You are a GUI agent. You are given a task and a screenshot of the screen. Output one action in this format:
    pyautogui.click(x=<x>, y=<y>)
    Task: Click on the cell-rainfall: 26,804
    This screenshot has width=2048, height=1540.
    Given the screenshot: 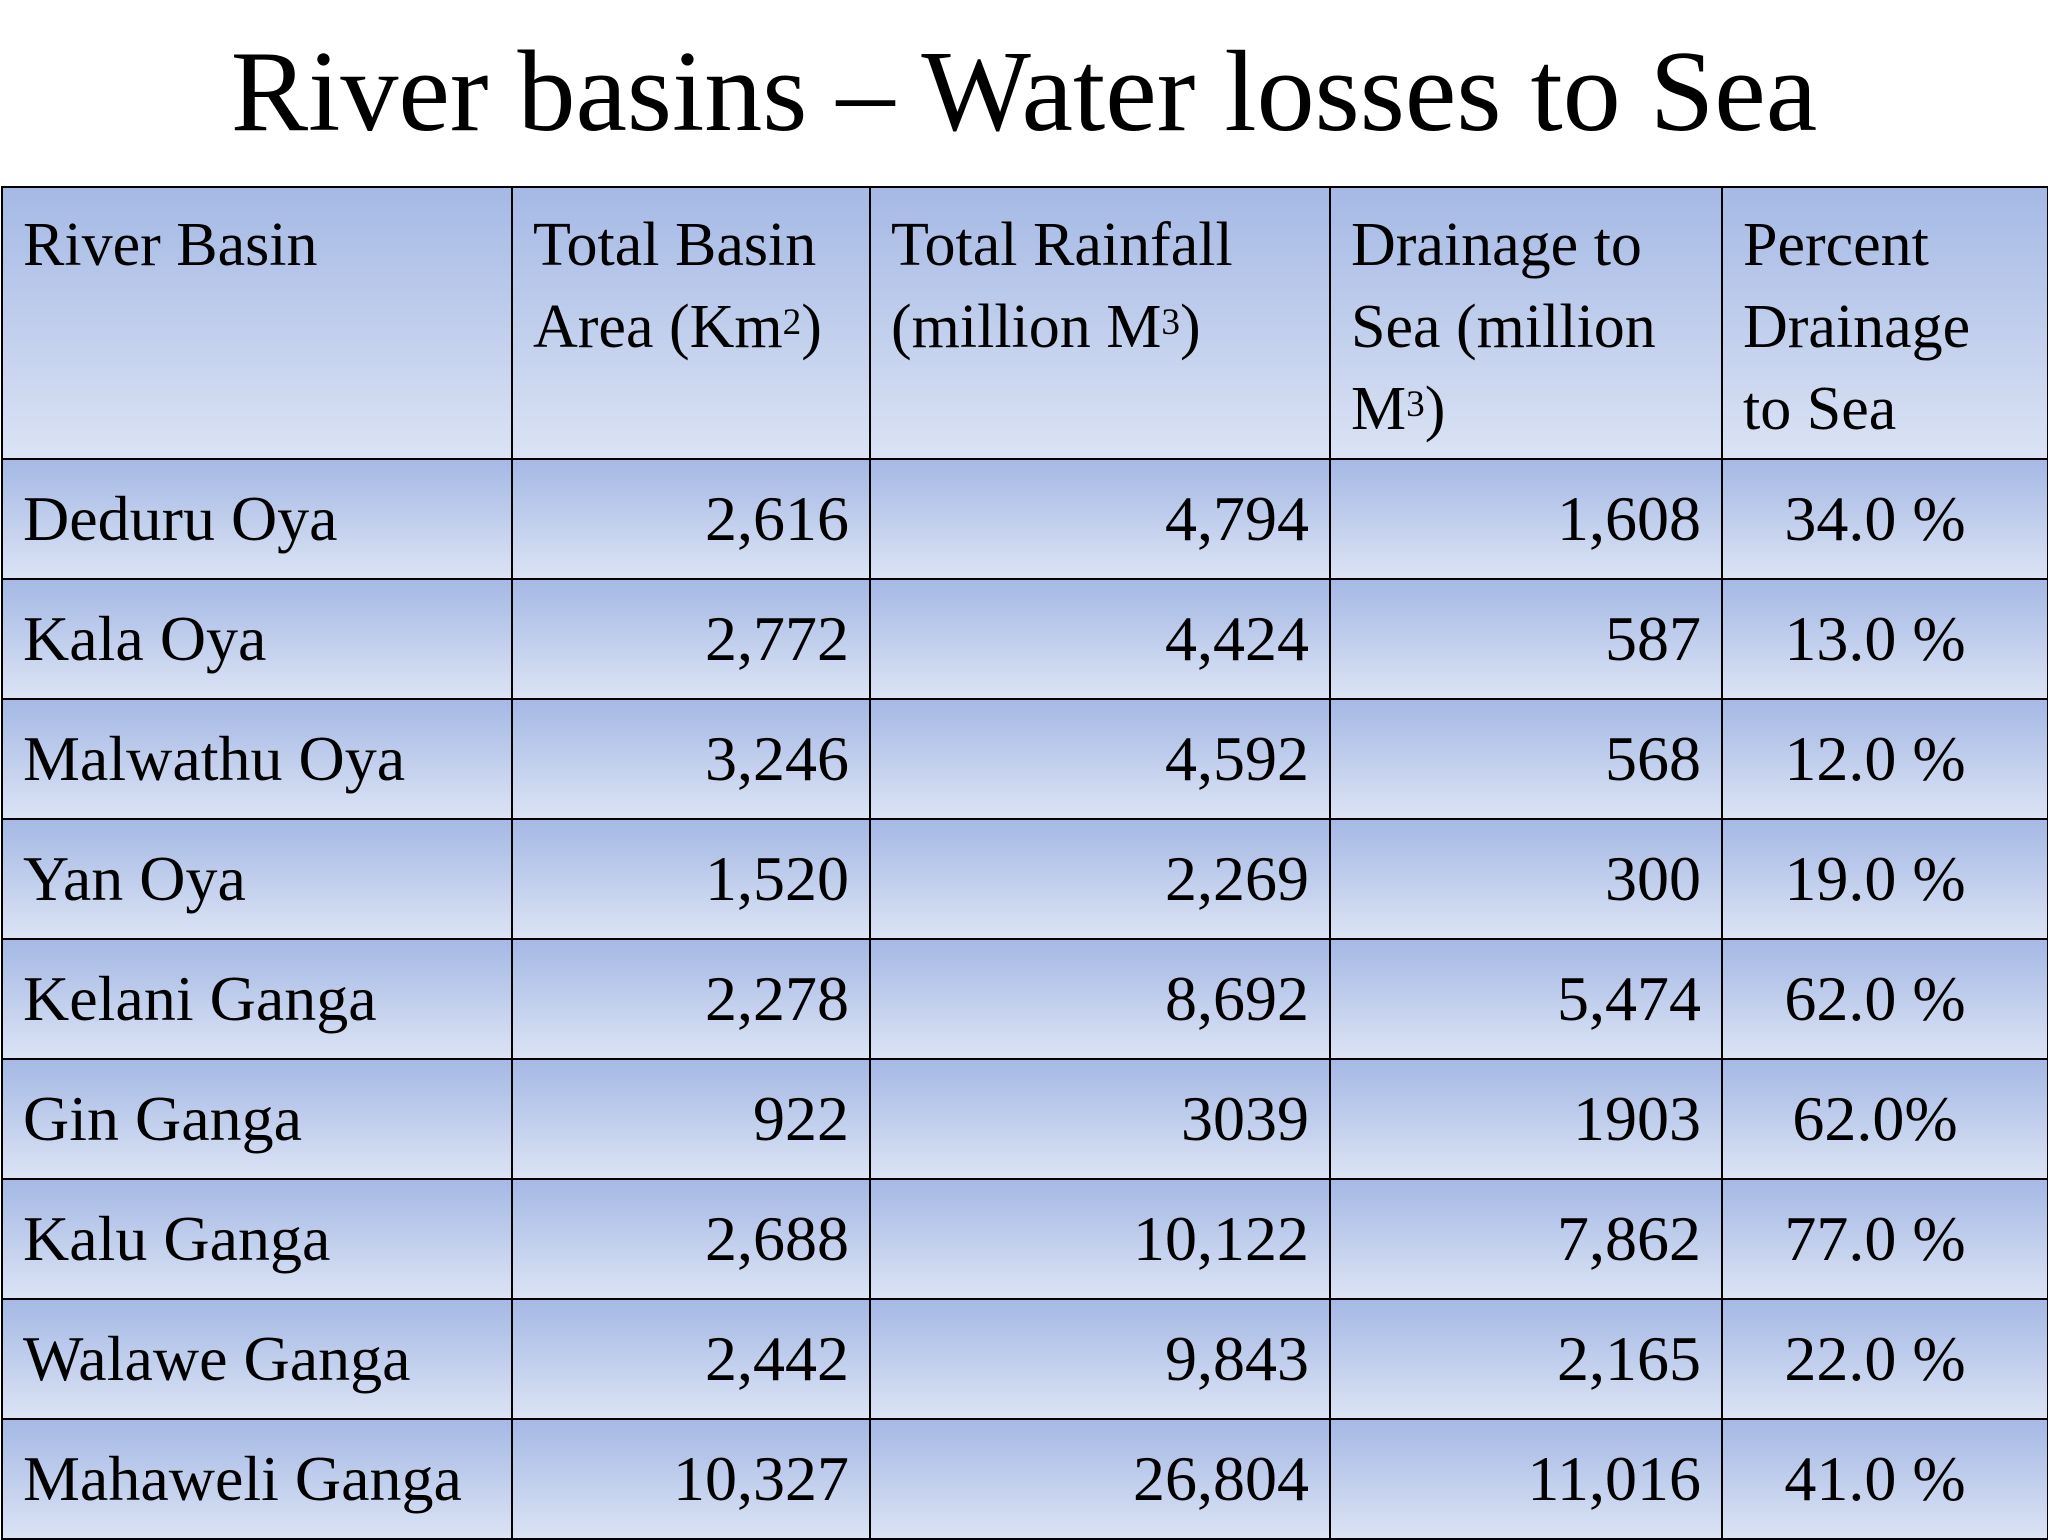 What is the action you would take?
    pyautogui.click(x=1100, y=1479)
    